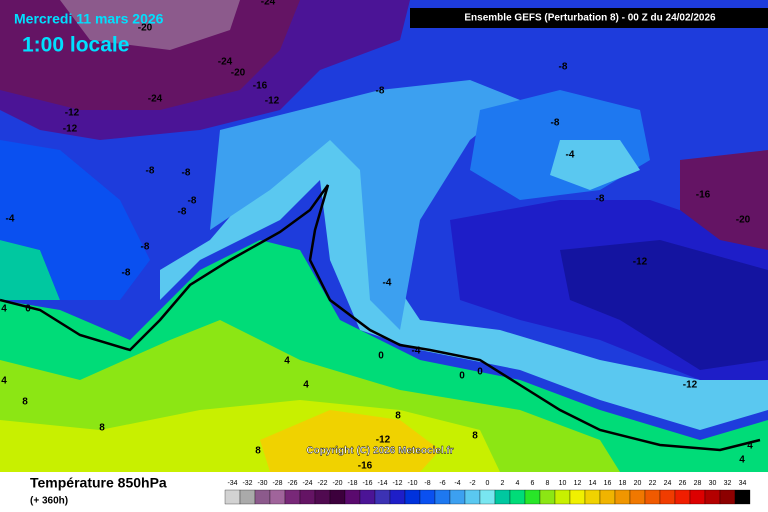 Image resolution: width=768 pixels, height=512 pixels. What do you see at coordinates (457, 483) in the screenshot?
I see `scale-label: -4` at bounding box center [457, 483].